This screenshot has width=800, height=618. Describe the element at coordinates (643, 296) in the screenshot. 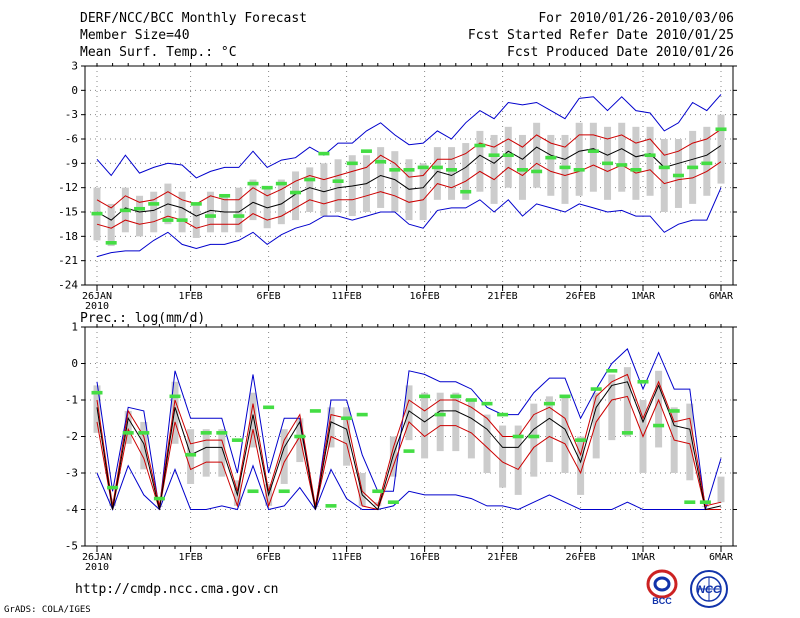

I see `x-tick-label: 1MAR` at that location.